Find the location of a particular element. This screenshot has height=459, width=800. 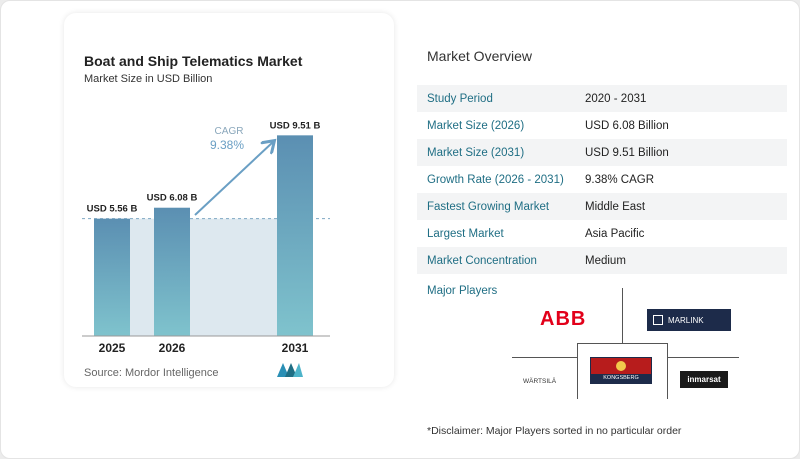

inmarsat-logo: inmarsat is located at coordinates (704, 379).